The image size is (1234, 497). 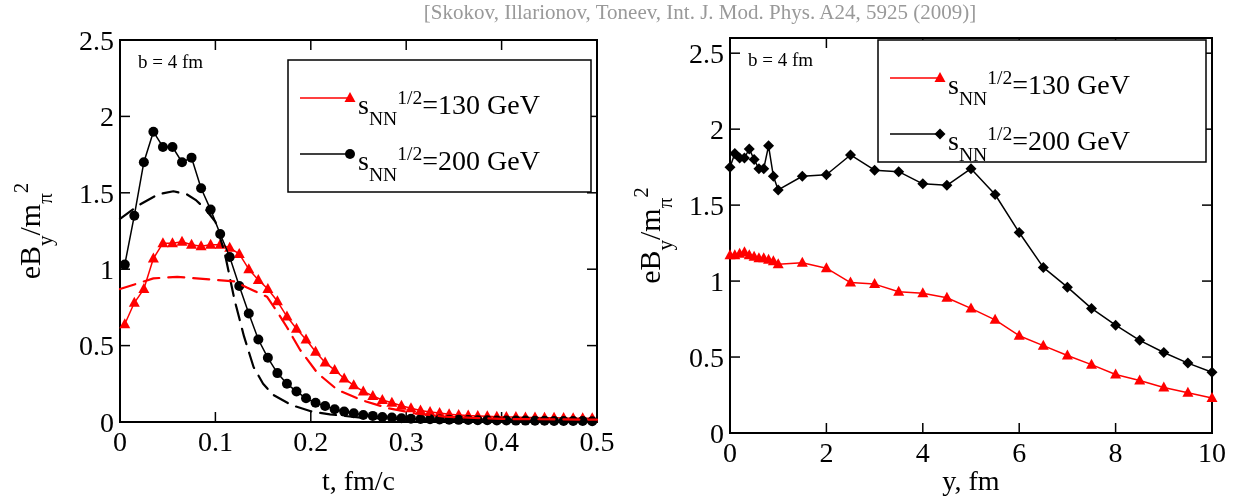 I want to click on x-tick-label: 10, so click(x=1212, y=452).